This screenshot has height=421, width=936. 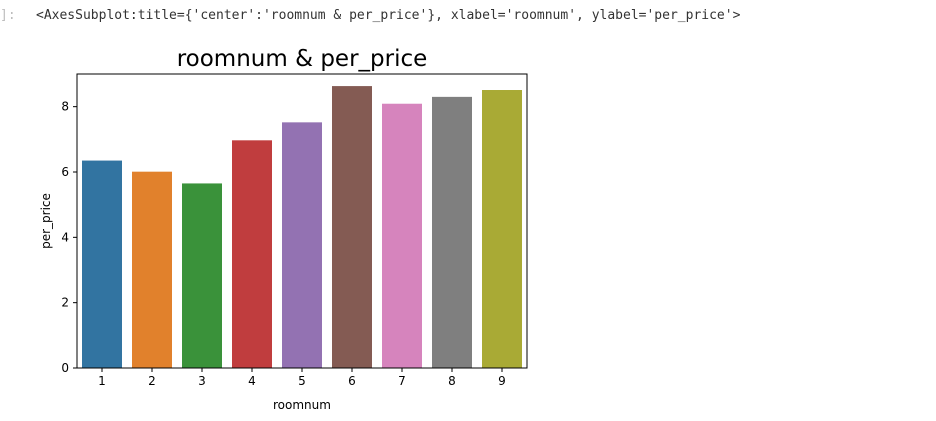 I want to click on cell-prompt: ]:, so click(x=8, y=15).